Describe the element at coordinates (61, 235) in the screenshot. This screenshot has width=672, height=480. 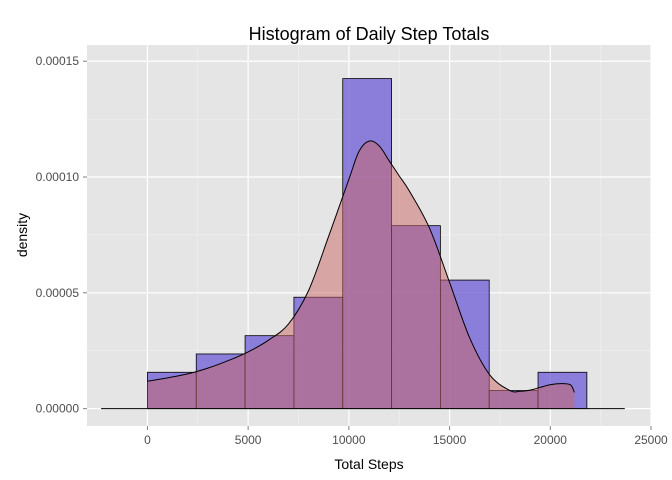
I see `y-axis: 0.00000 0.00005 0.00010 0.00015` at that location.